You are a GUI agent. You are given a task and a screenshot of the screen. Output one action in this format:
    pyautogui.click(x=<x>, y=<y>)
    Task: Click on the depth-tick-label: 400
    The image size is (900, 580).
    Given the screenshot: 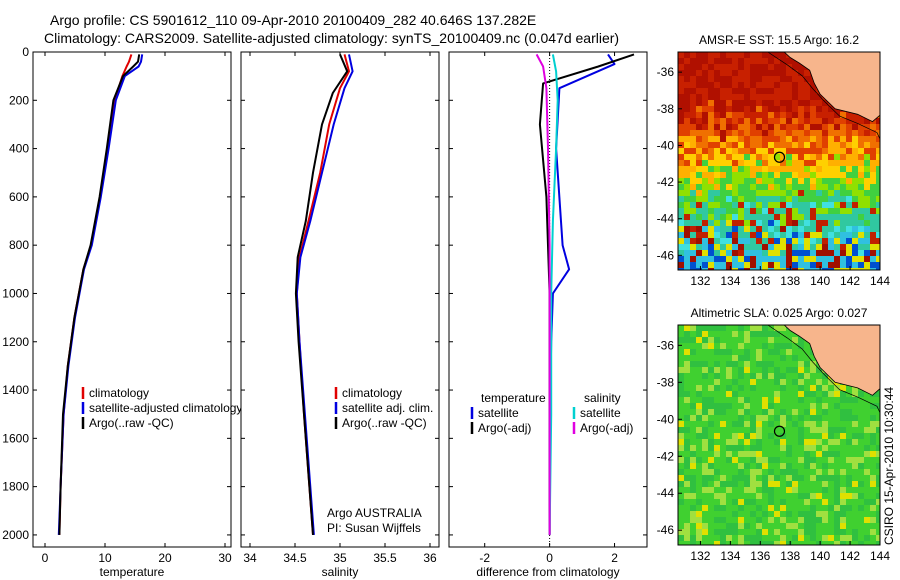 What is the action you would take?
    pyautogui.click(x=19, y=149)
    